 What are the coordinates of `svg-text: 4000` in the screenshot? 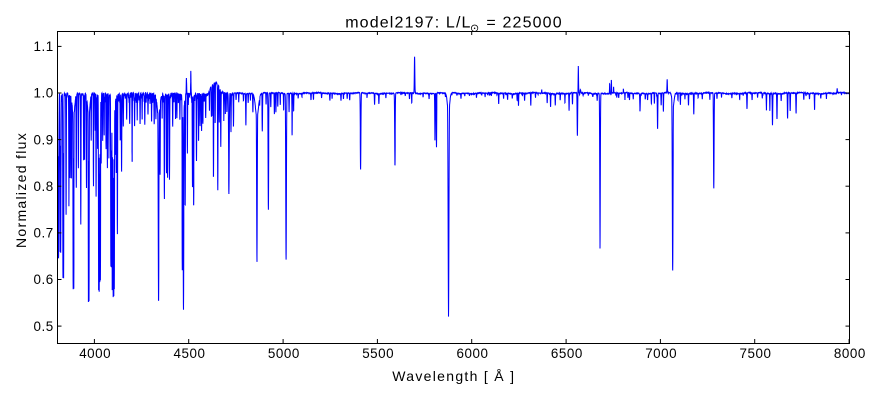 It's located at (95, 353).